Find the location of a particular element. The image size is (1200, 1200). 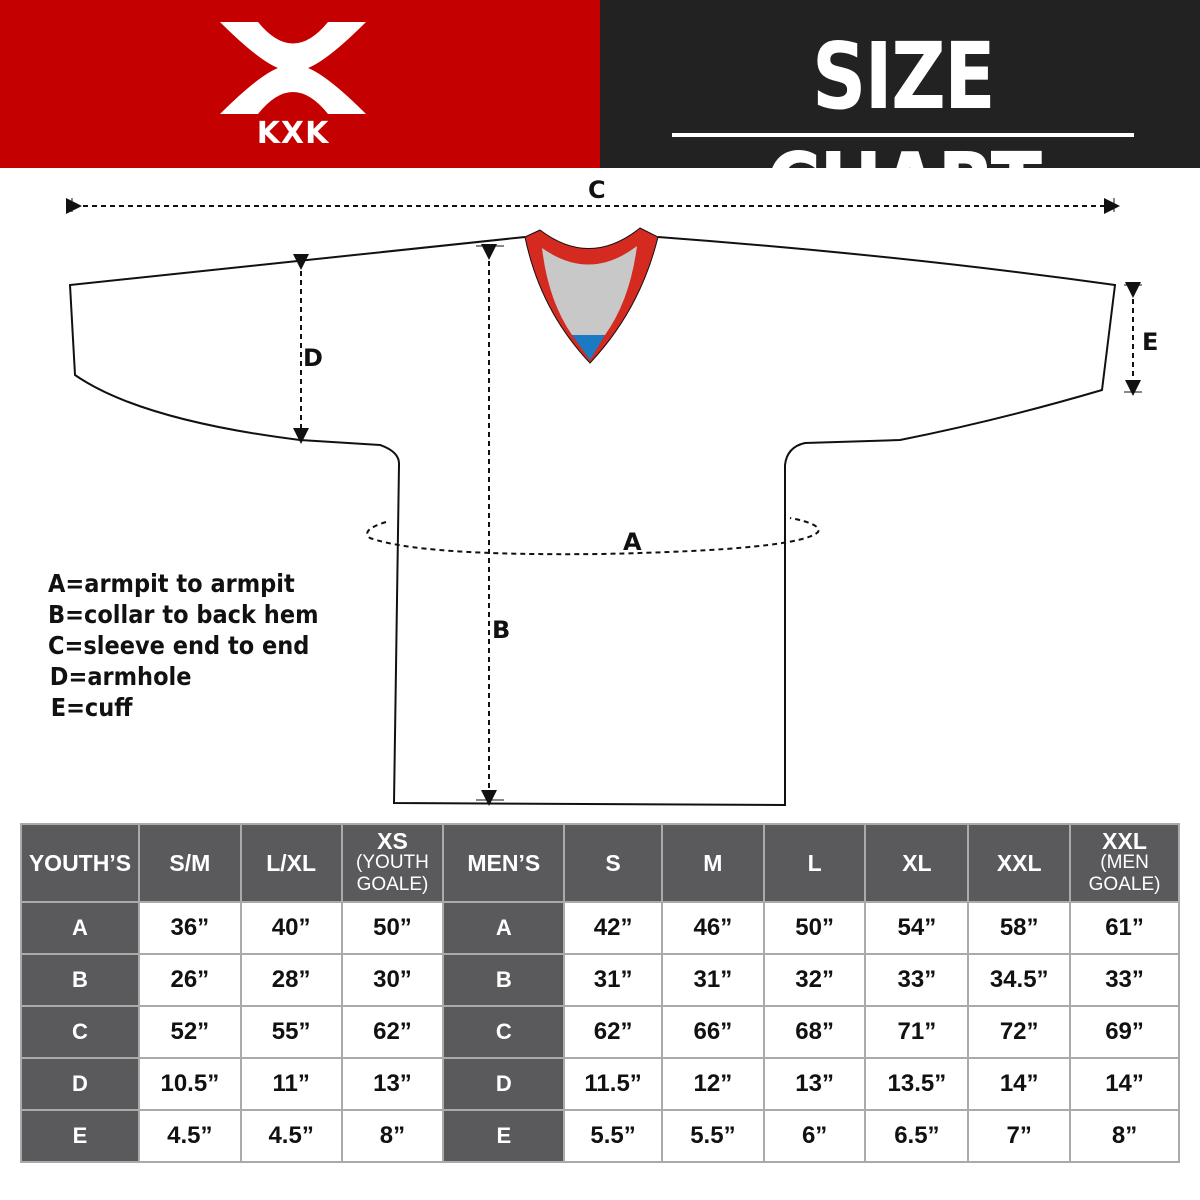

size-label: XXL is located at coordinates (1019, 863).